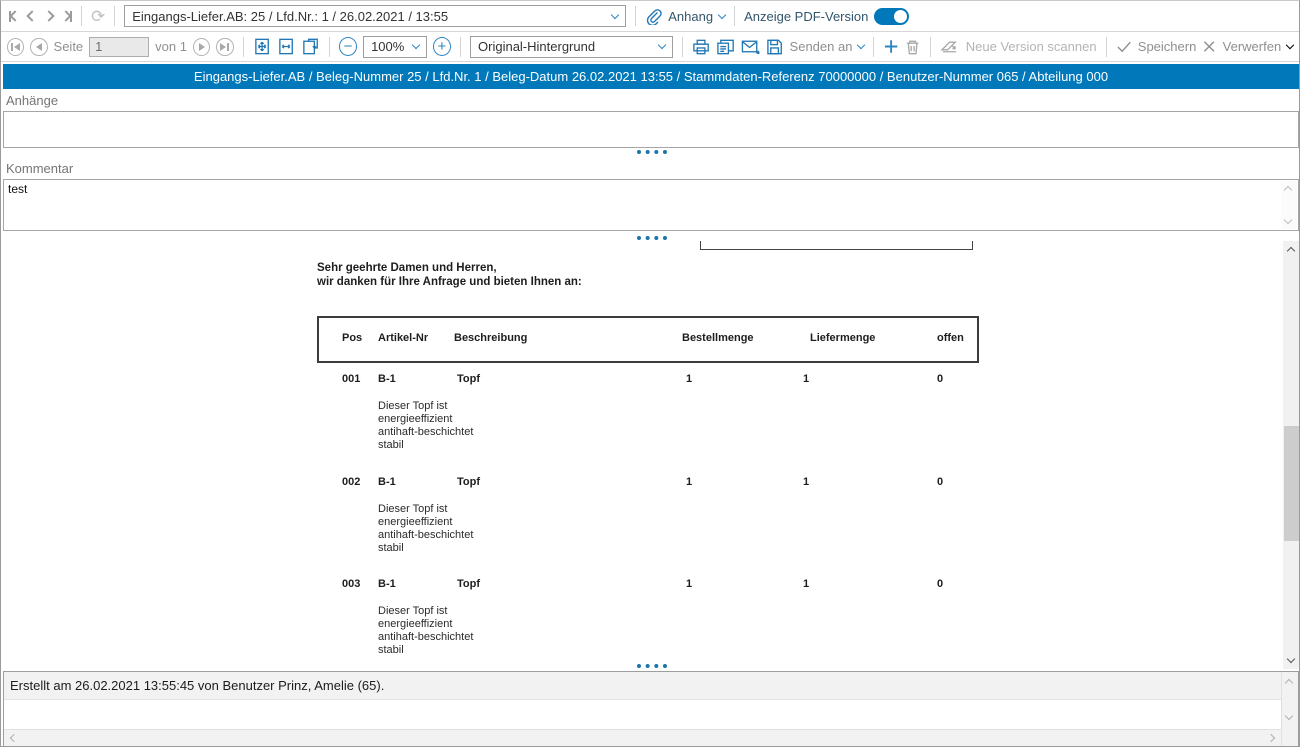  Describe the element at coordinates (537, 46) in the screenshot. I see `background-dropdown-value: Original-Hintergrund` at that location.